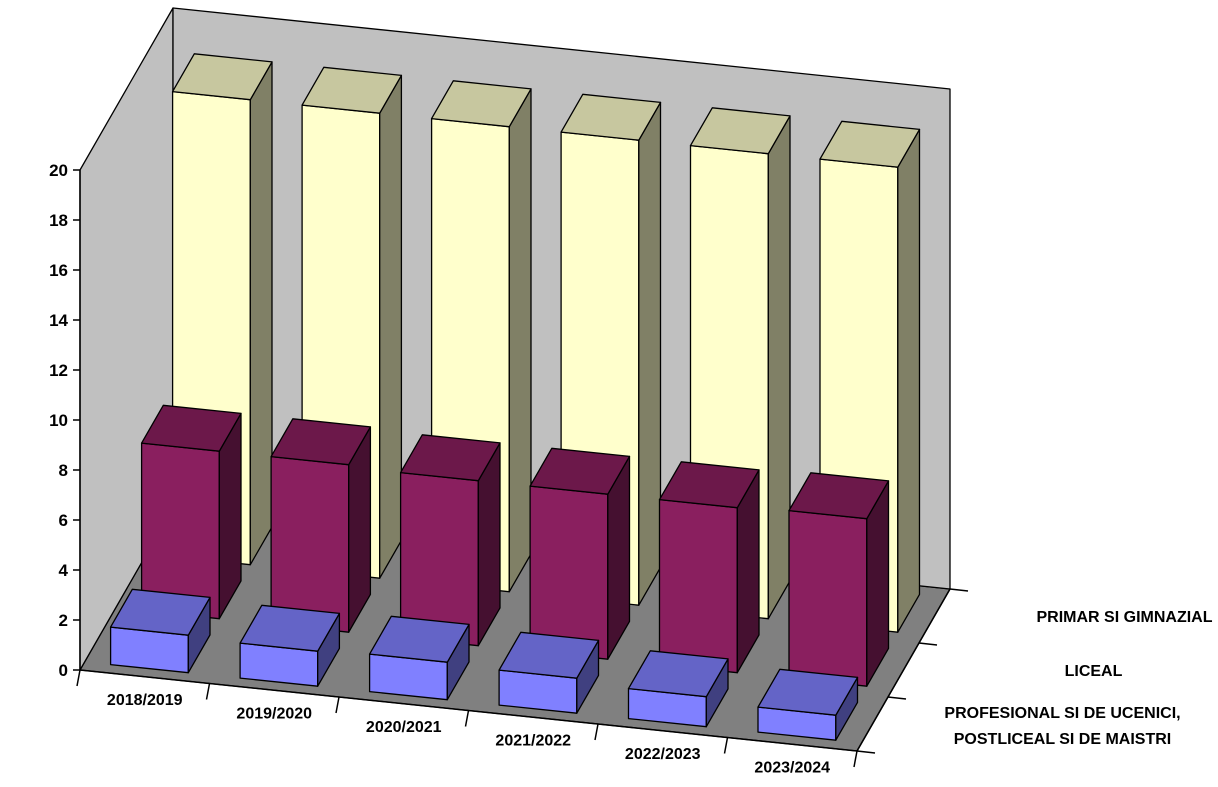 The height and width of the screenshot is (787, 1218). What do you see at coordinates (58, 370) in the screenshot?
I see `y-tick-label: 12` at bounding box center [58, 370].